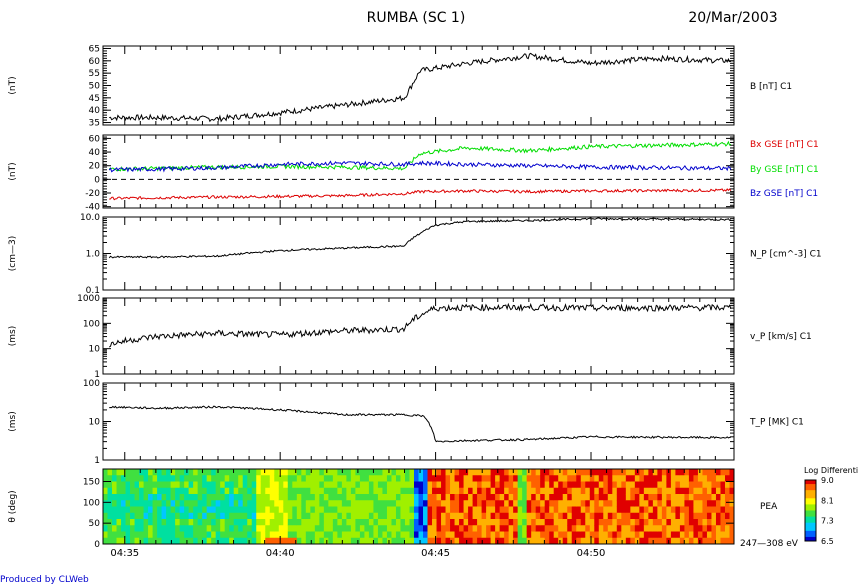  I want to click on panel-5-series-label: T_P [MK] C1, so click(776, 423).